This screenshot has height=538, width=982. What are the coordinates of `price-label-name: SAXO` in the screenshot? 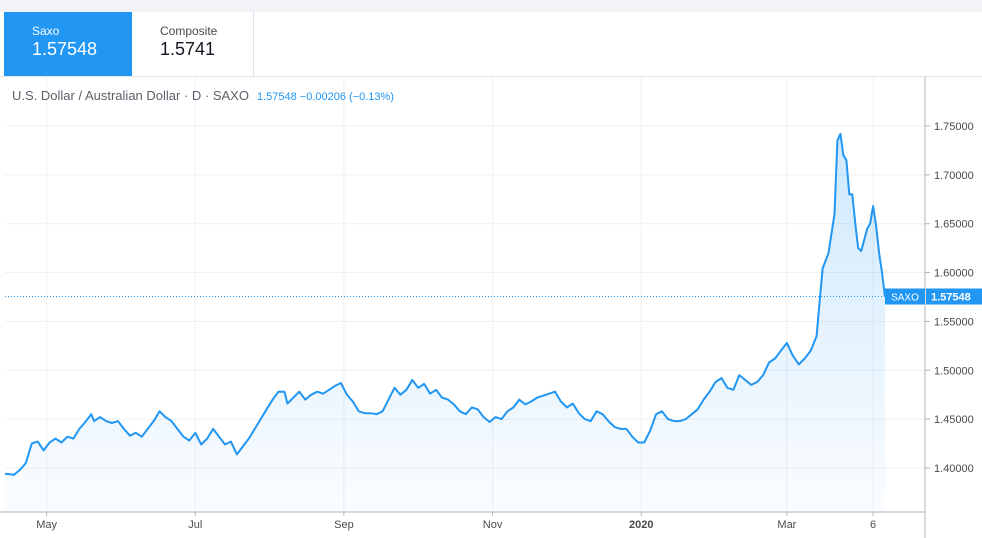 It's located at (905, 298).